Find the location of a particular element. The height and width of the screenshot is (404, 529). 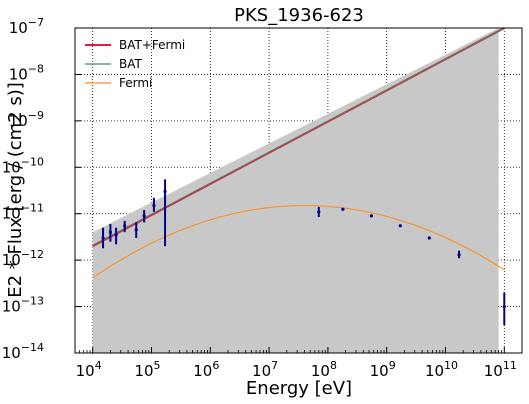

legend-label: Fermi is located at coordinates (135, 83).